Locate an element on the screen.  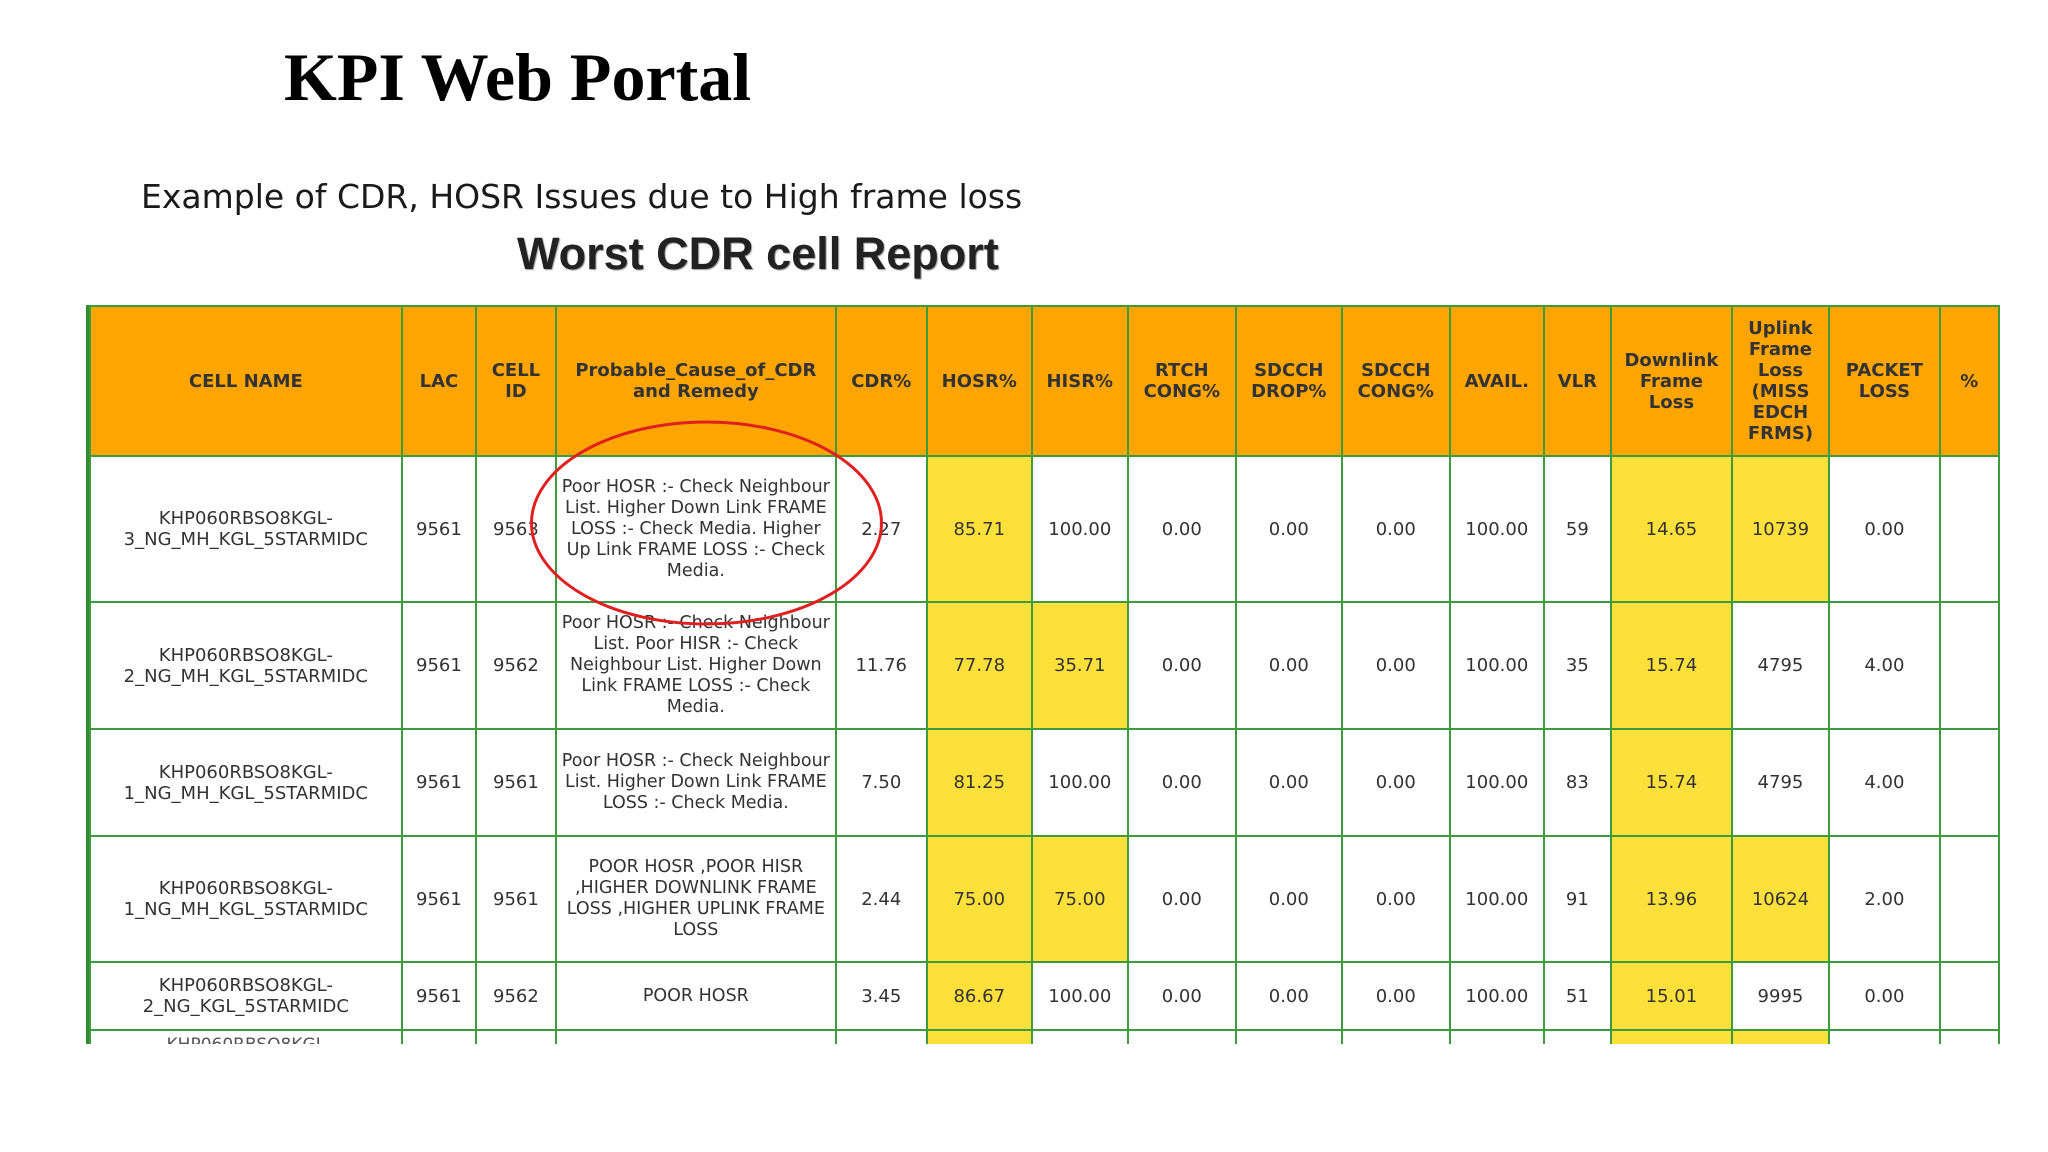
col-header-avail: AVAIL. is located at coordinates (1497, 381).